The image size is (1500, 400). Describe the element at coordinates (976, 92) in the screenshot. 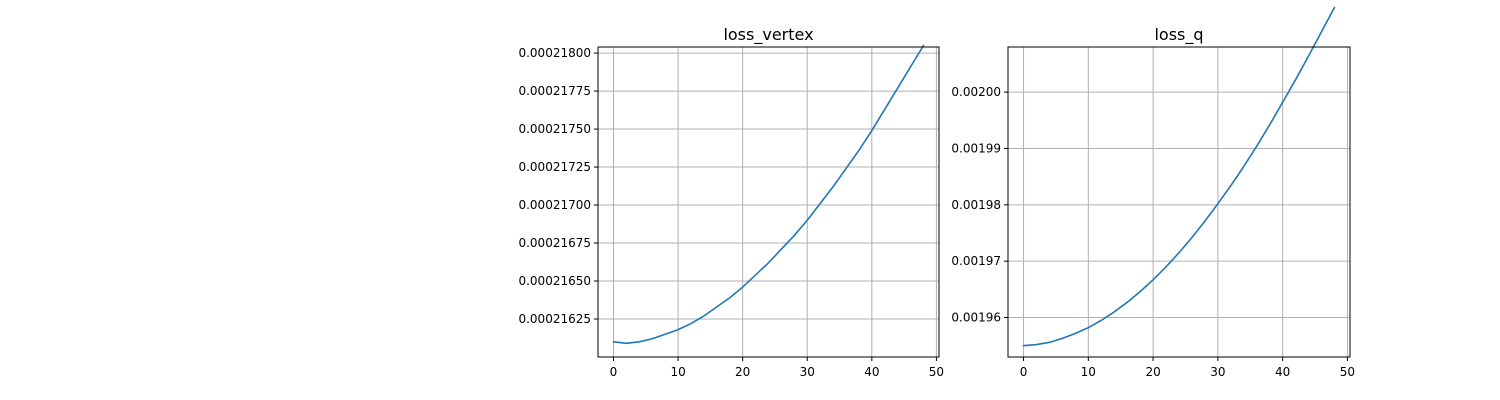

I see `y-tick-label: 0.00200` at that location.